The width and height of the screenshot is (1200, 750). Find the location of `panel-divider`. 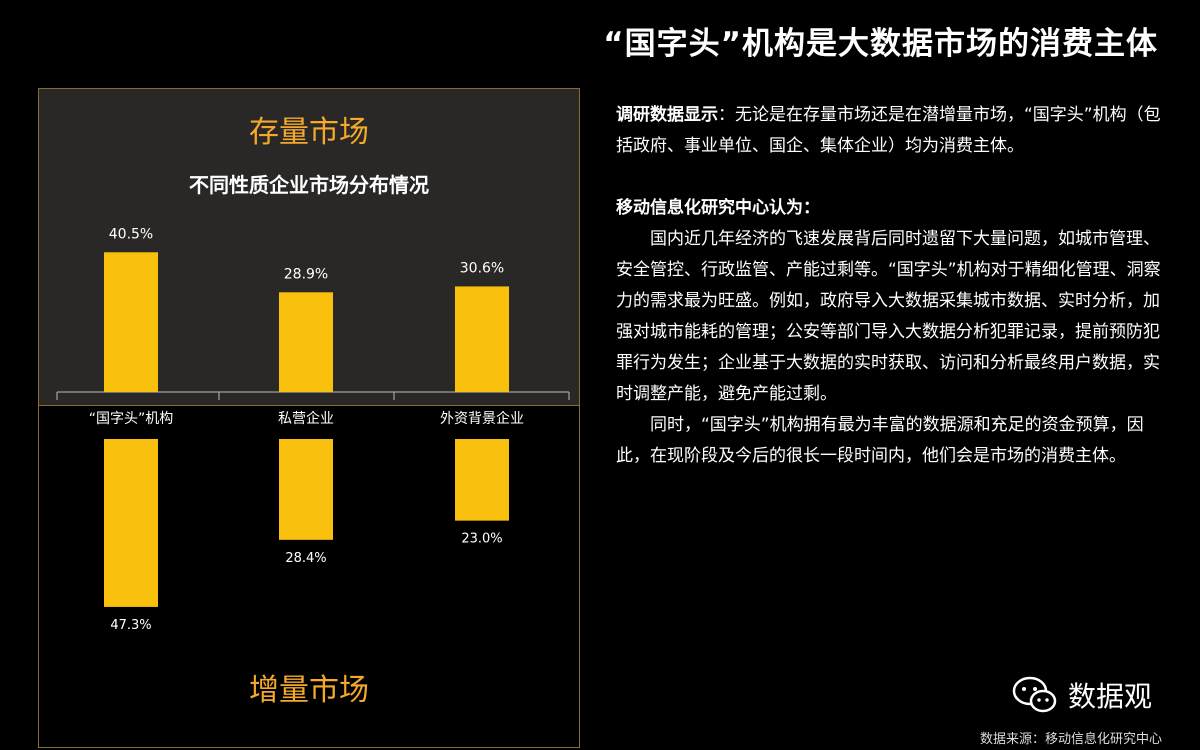

panel-divider is located at coordinates (309, 405).